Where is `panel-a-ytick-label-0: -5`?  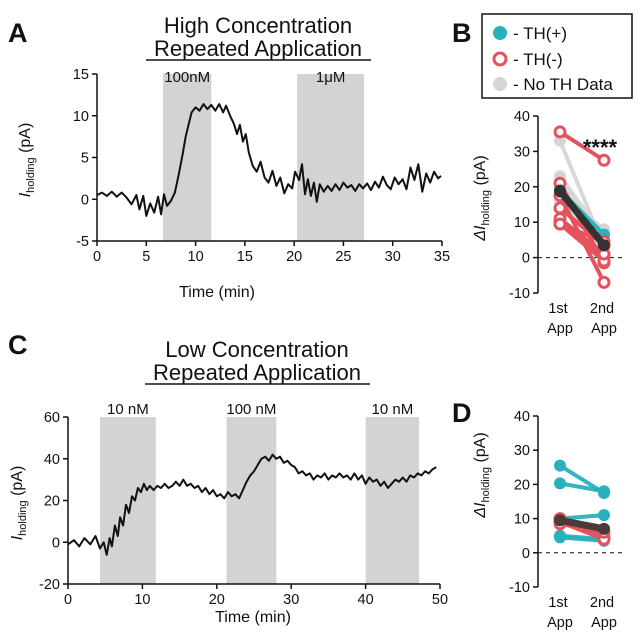 panel-a-ytick-label-0: -5 is located at coordinates (82, 242).